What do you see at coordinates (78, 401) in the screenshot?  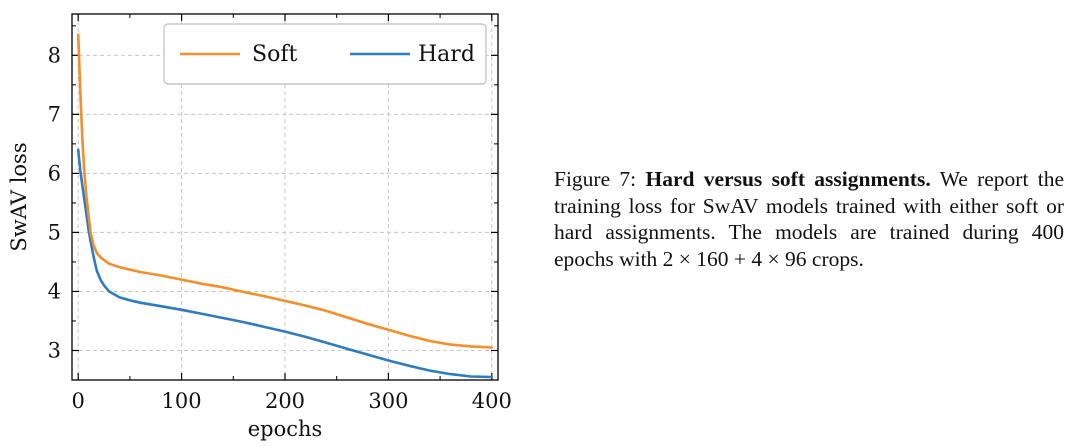 I see `x-tick-label: 0` at bounding box center [78, 401].